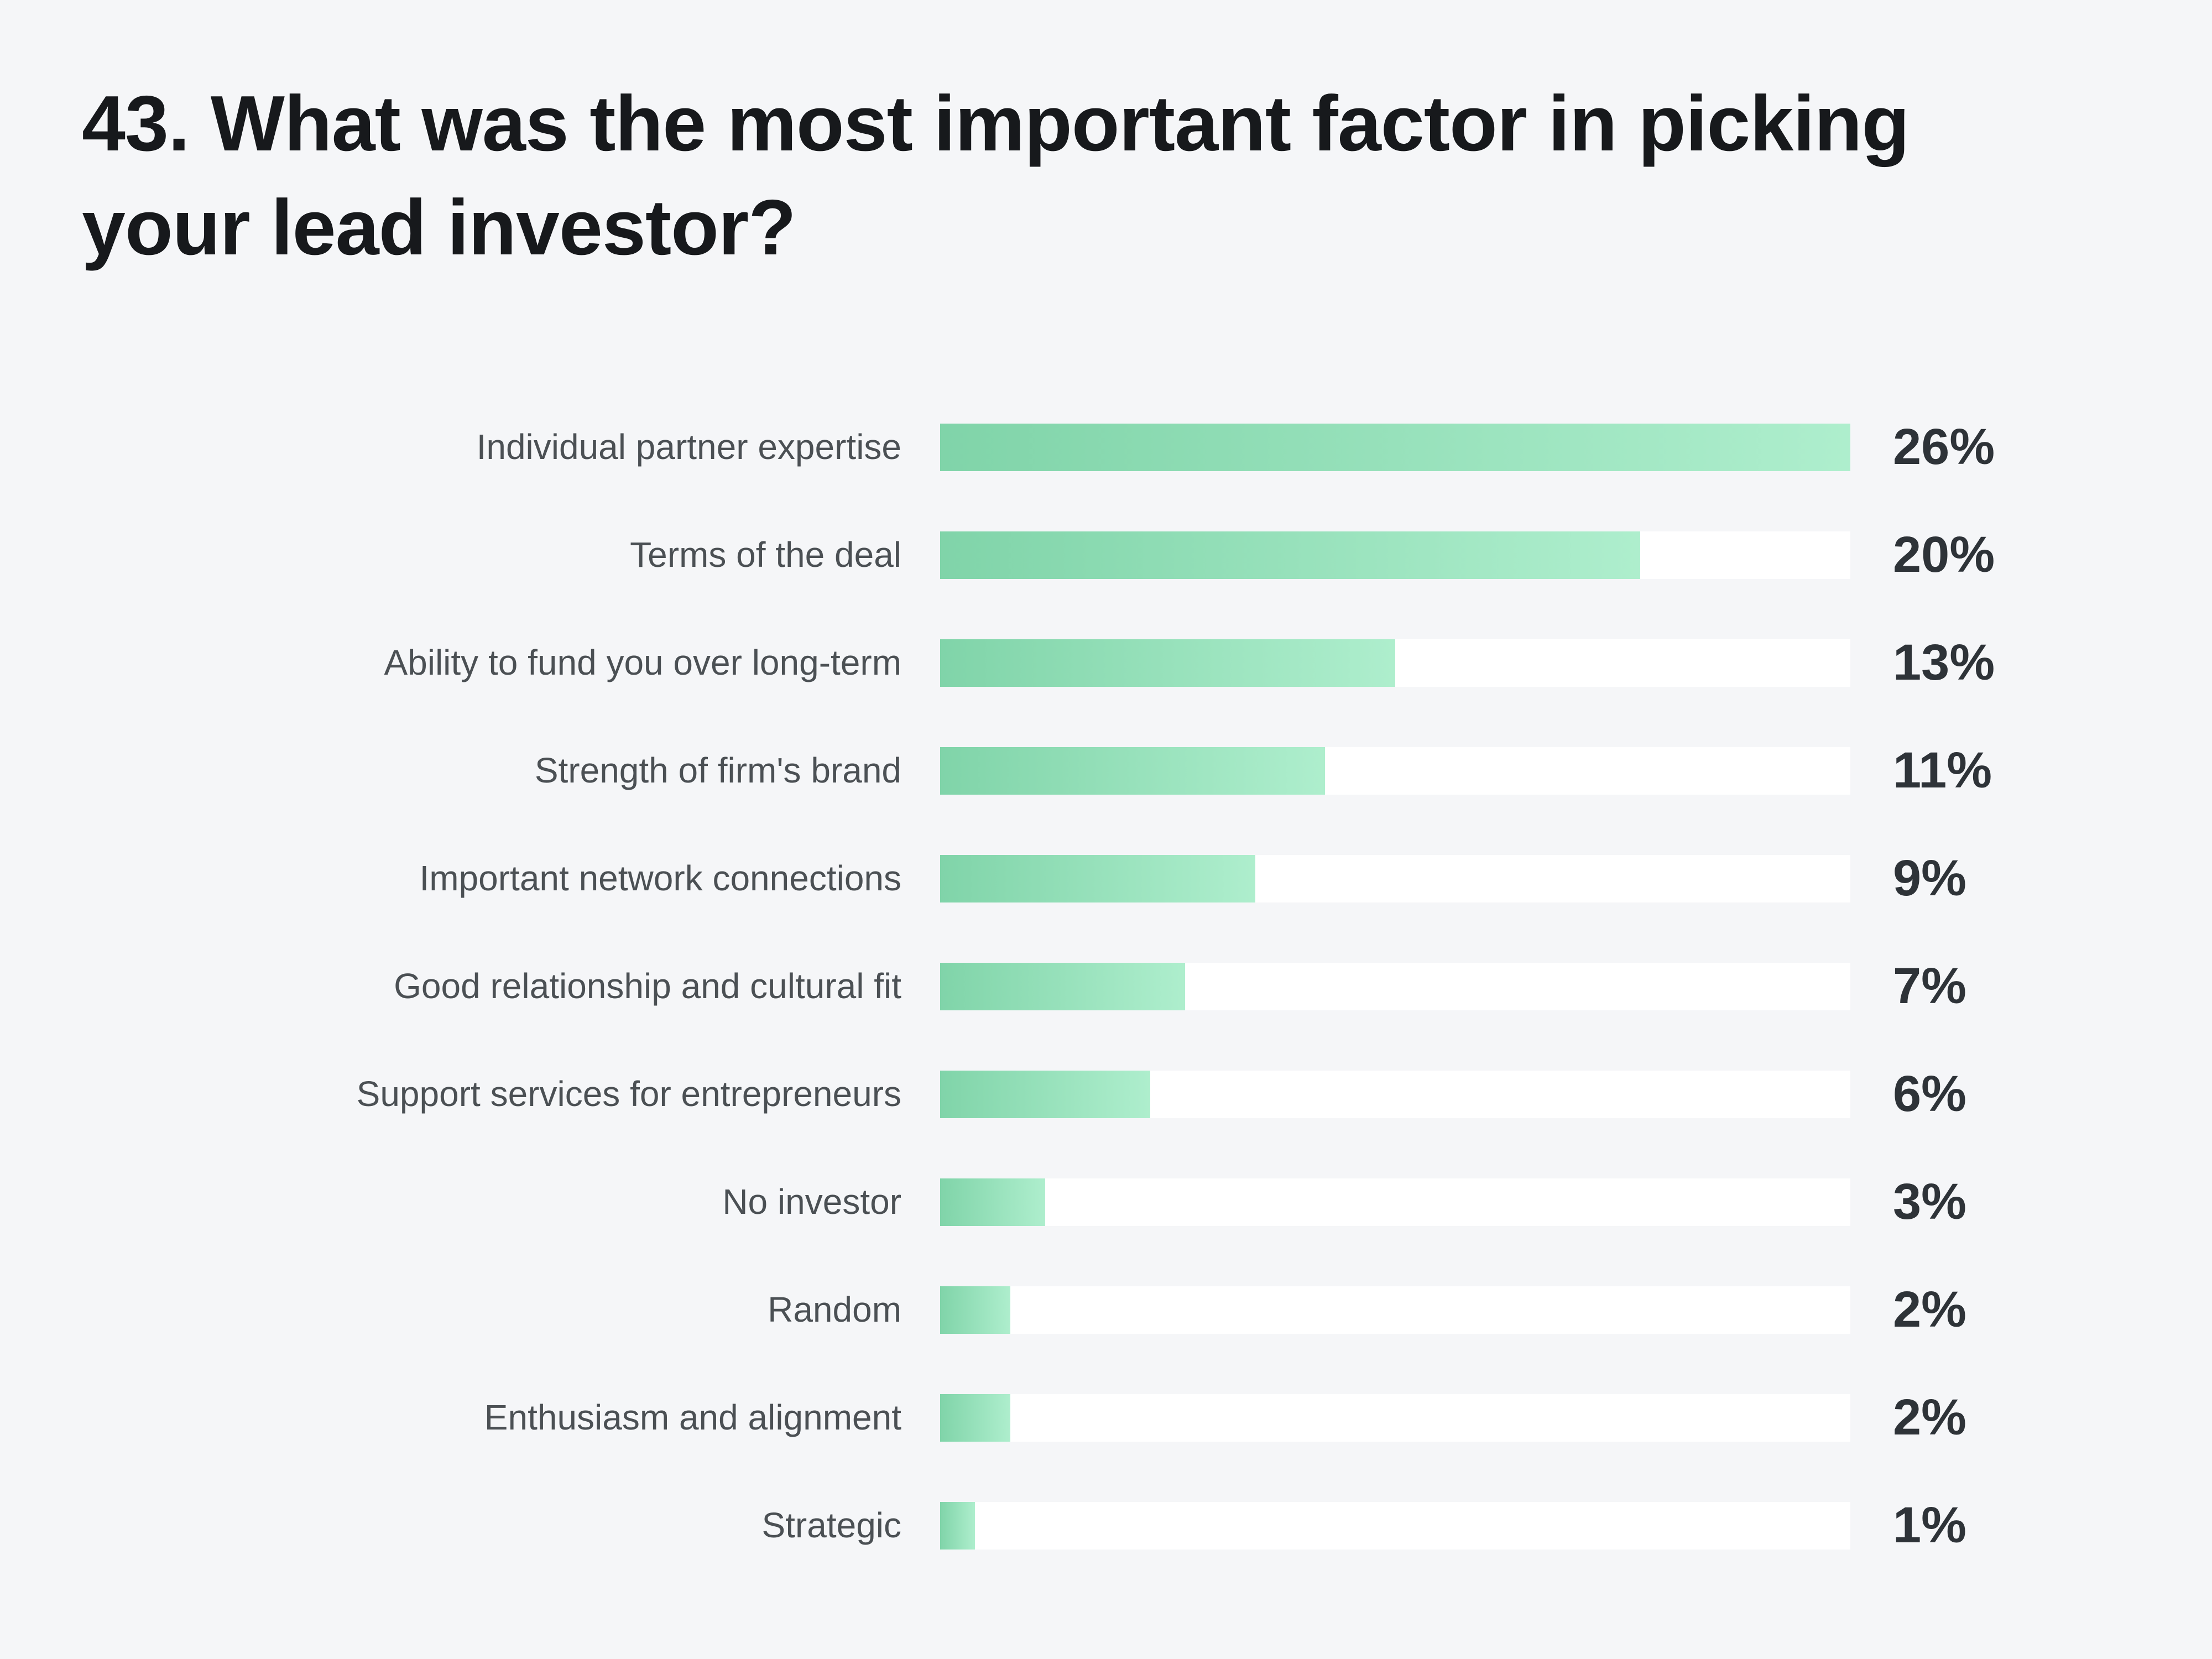 Image resolution: width=2212 pixels, height=1659 pixels. I want to click on category-label: Good relationship and cultural fit, so click(647, 986).